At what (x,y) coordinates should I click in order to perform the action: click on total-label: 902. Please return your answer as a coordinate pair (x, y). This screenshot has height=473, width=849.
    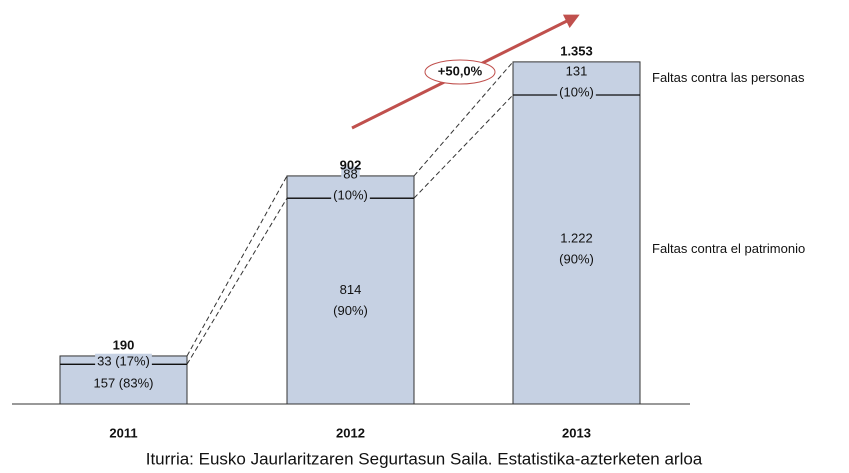
    Looking at the image, I should click on (351, 164).